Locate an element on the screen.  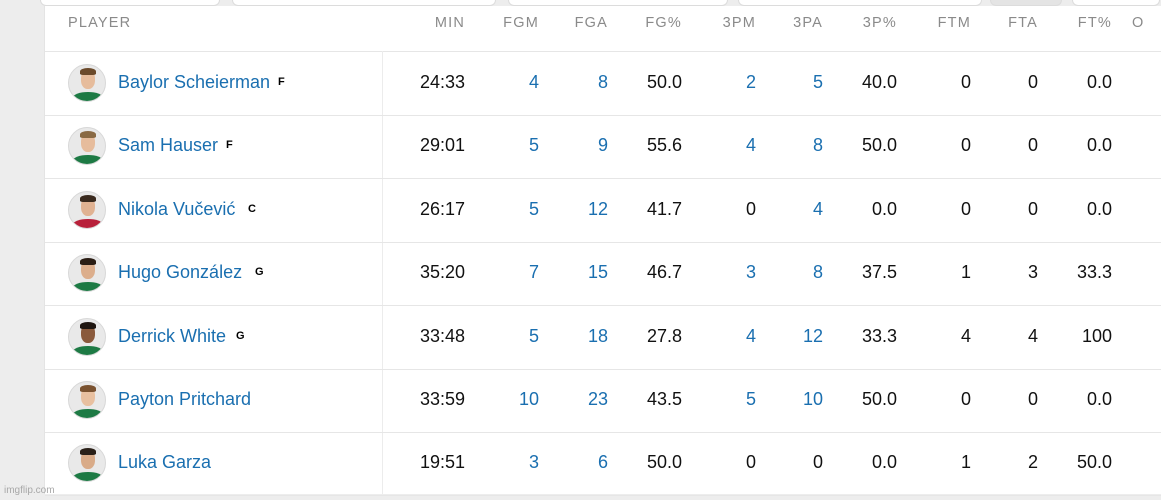
table-row: Derrick White G 33:48 5 18 27.8 4 12 33.3 4 4 100 is located at coordinates (603, 338).